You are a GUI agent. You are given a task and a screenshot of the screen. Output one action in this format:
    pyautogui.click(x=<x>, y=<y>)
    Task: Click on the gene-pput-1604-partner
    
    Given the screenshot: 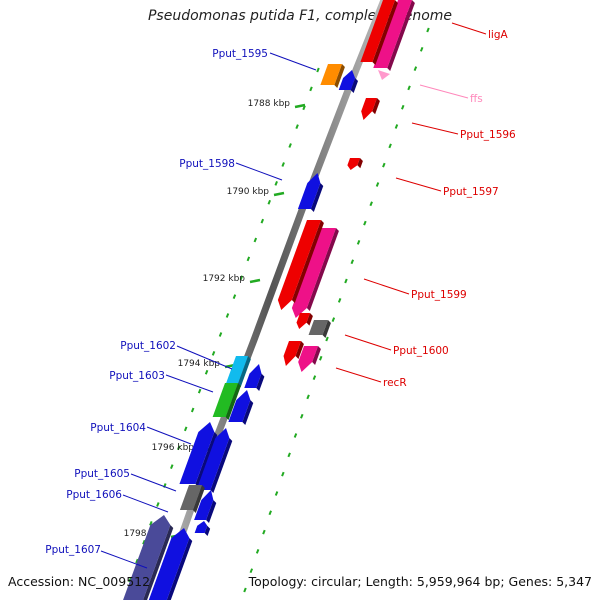 What is the action you would take?
    pyautogui.click(x=214, y=460)
    